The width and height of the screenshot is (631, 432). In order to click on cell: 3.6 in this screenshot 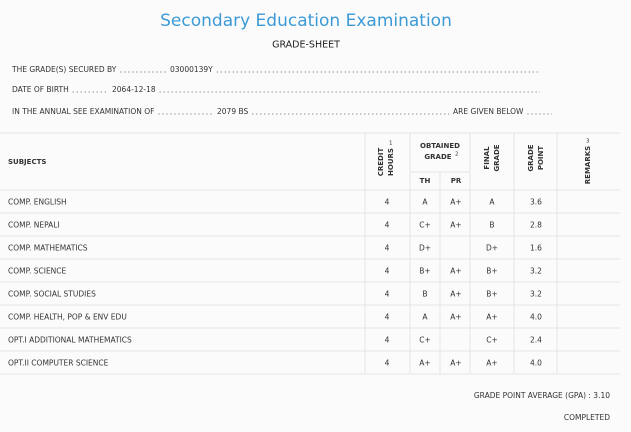, I will do `click(536, 202)`.